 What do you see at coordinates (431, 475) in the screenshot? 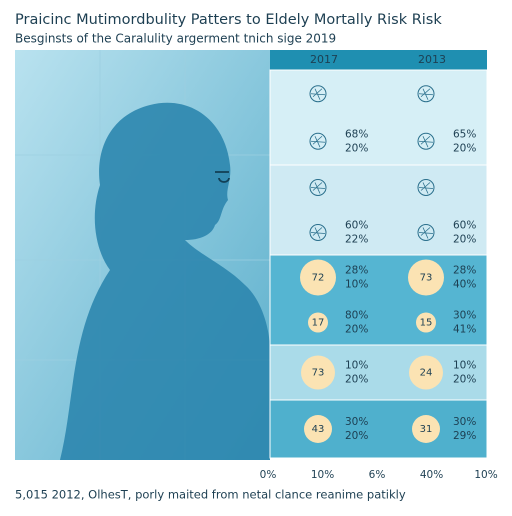
I see `axis-label: 40%` at bounding box center [431, 475].